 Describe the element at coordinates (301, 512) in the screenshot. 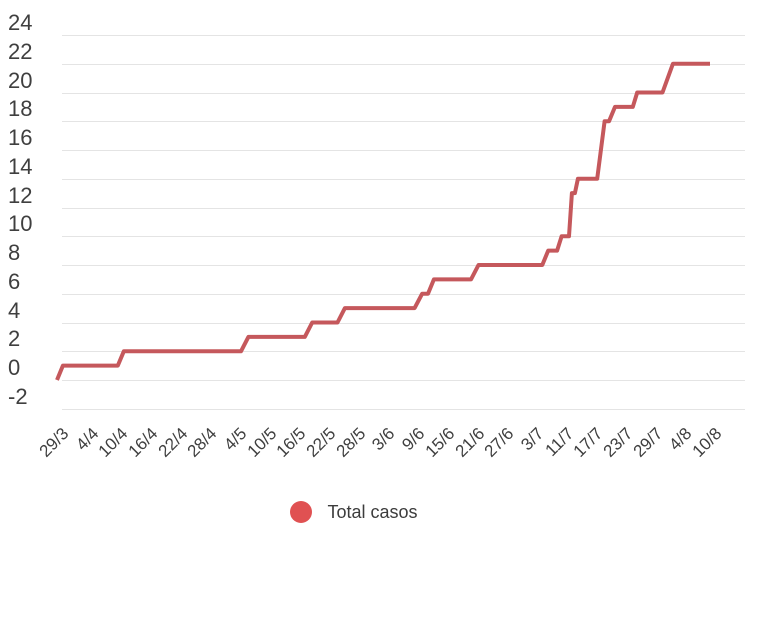

I see `legend-dot-icon` at that location.